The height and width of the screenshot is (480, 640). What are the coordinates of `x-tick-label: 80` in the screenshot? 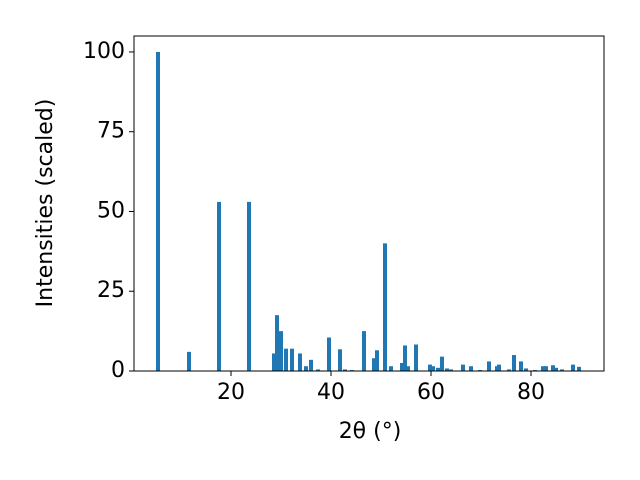 It's located at (531, 392).